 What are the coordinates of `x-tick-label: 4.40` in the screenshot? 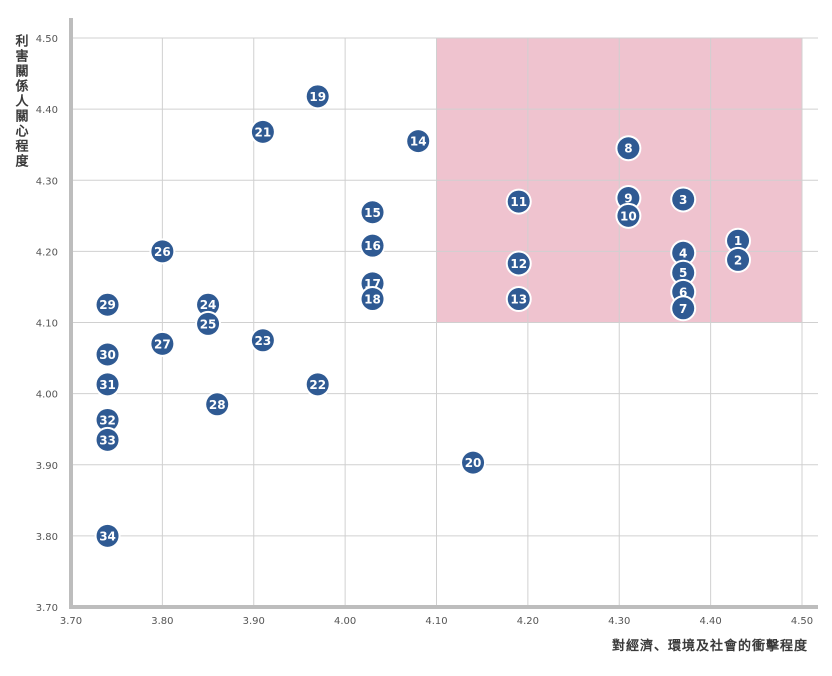 It's located at (710, 621).